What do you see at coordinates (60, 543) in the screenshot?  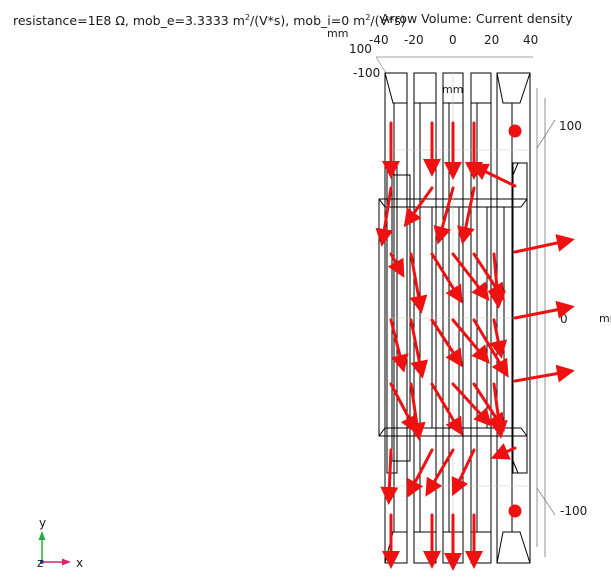 I see `coordinate-triad: y x z` at bounding box center [60, 543].